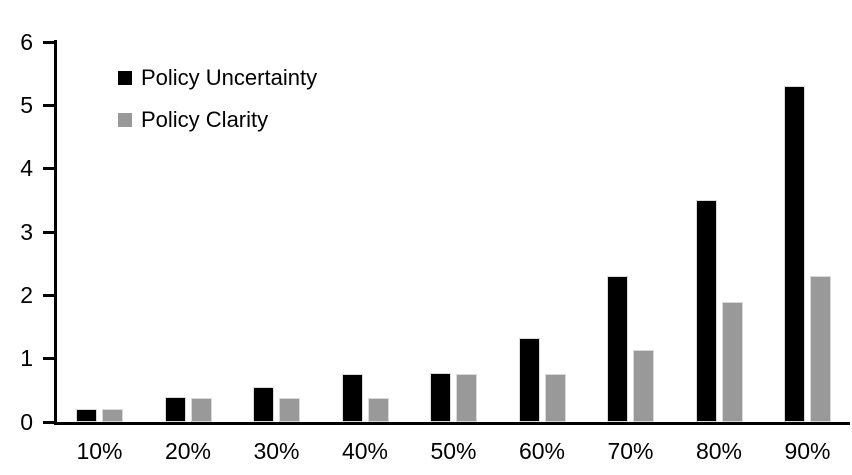 The width and height of the screenshot is (852, 475). Describe the element at coordinates (26, 294) in the screenshot. I see `y-tick-label-2: 2` at that location.